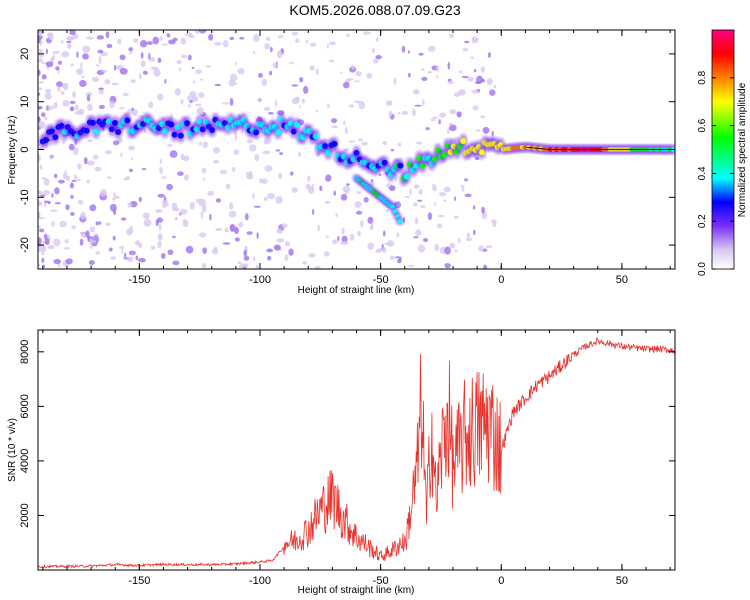  Describe the element at coordinates (702, 269) in the screenshot. I see `colorbar-tick-label: 0.0` at that location.